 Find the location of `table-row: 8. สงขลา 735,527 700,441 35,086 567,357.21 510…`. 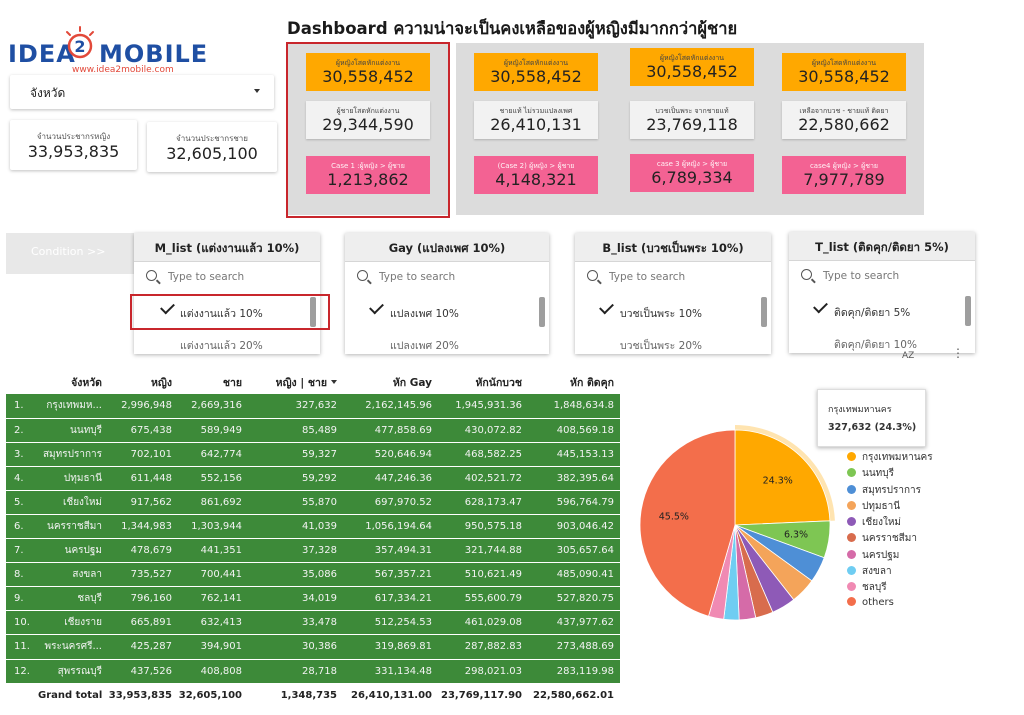

table-row: 8. สงขลา 735,527 700,441 35,086 567,357.21 510… is located at coordinates (313, 575).